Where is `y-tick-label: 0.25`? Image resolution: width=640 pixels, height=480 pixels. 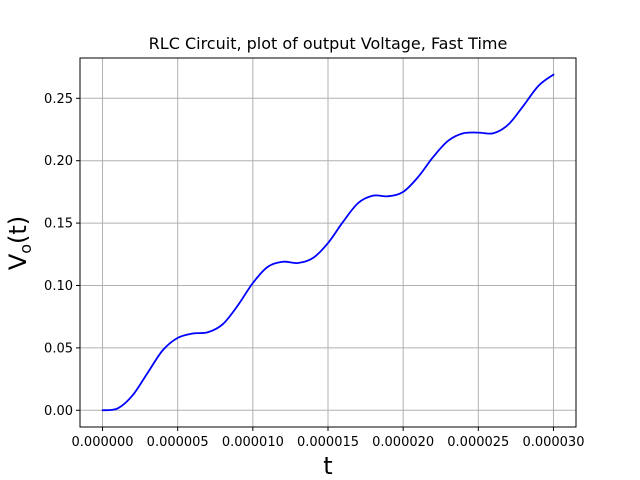
y-tick-label: 0.25 is located at coordinates (58, 99).